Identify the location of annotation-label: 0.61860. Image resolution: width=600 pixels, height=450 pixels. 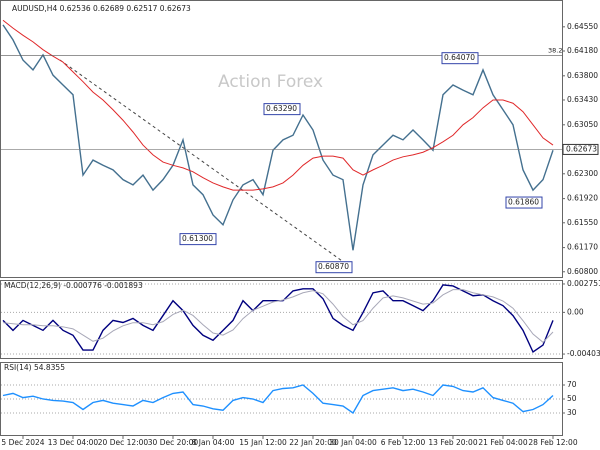
(523, 202).